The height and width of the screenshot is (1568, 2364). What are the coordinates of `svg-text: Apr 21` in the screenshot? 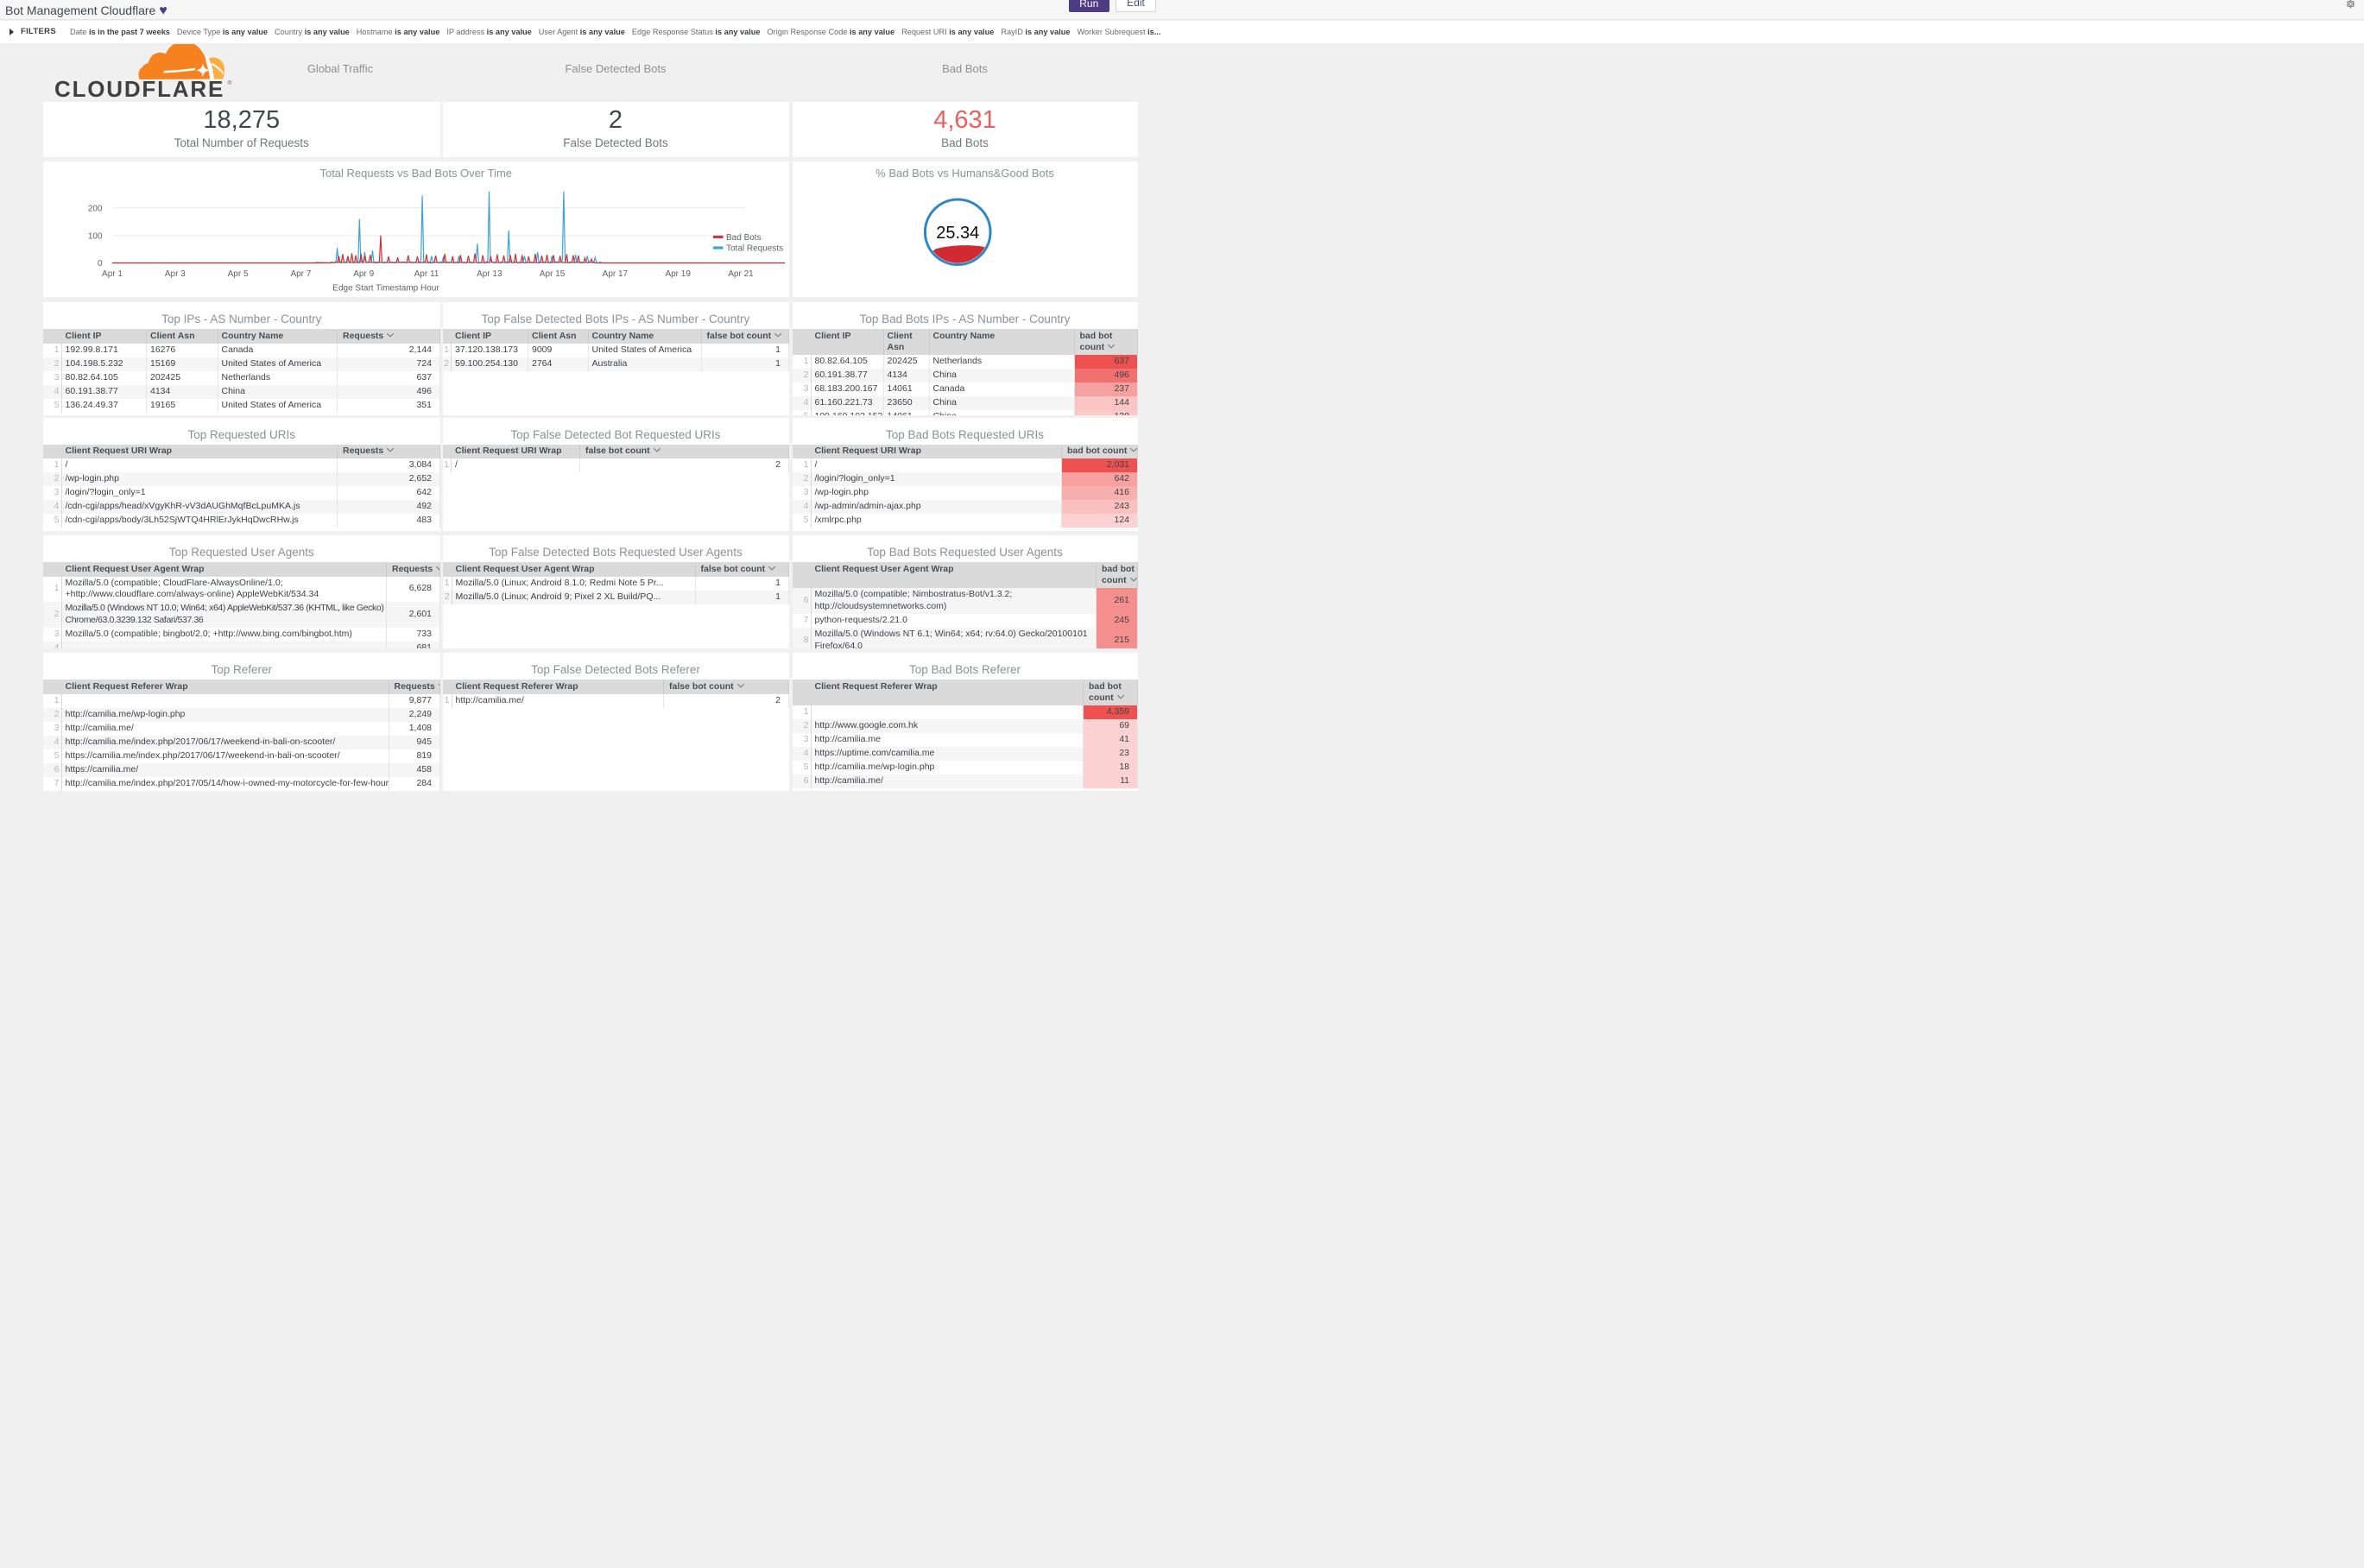 It's located at (741, 274).